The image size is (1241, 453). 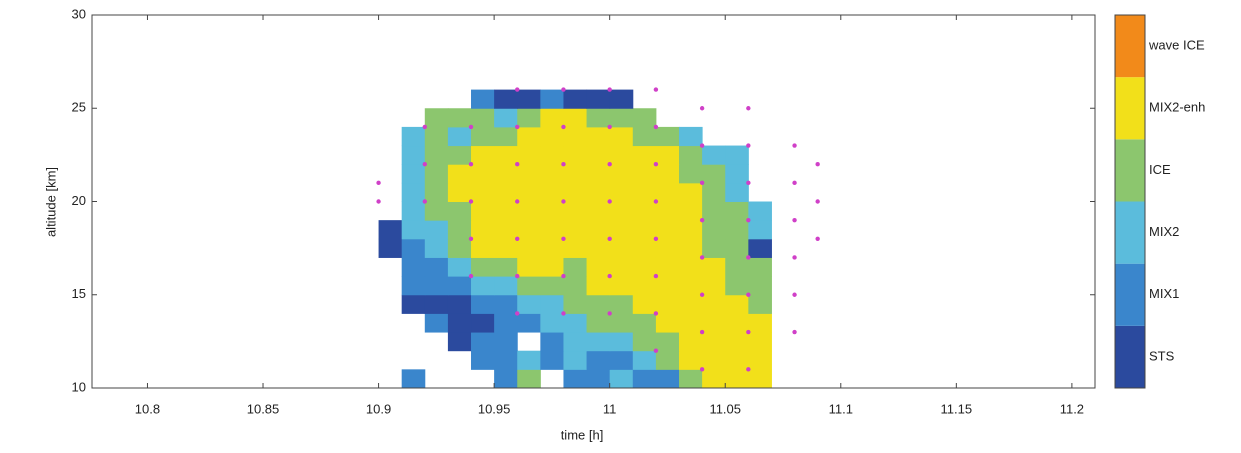 I want to click on x-tick-label: 10.95, so click(x=494, y=408).